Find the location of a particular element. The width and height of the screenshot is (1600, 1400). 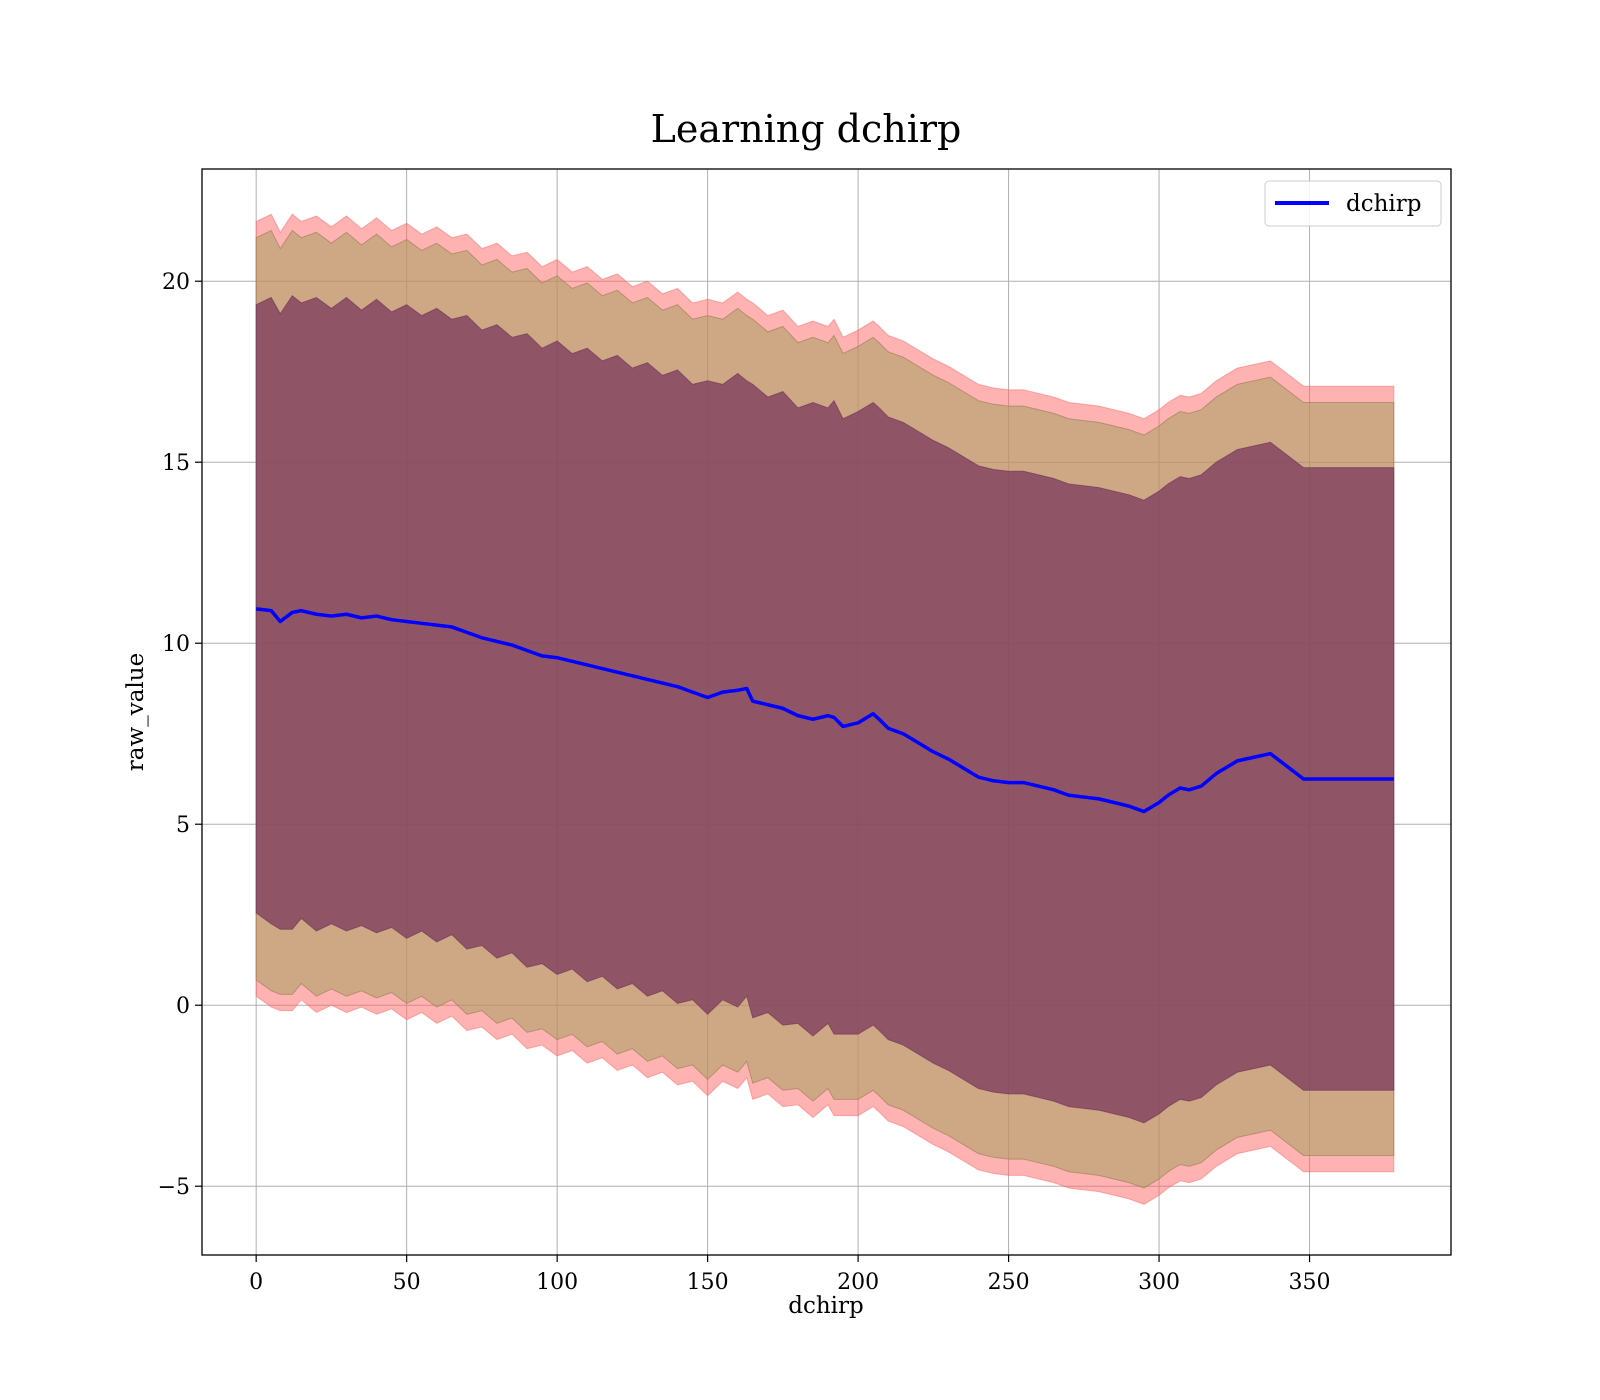

x-axis-label: dchirp is located at coordinates (826, 1306).